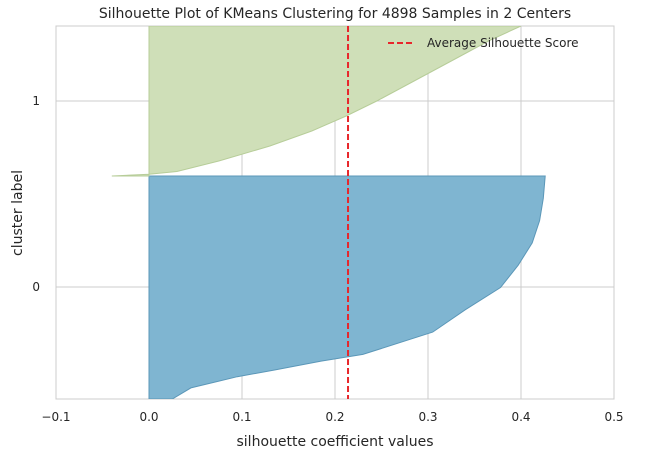 The image size is (658, 456). What do you see at coordinates (36, 287) in the screenshot?
I see `y-tick-label: 0` at bounding box center [36, 287].